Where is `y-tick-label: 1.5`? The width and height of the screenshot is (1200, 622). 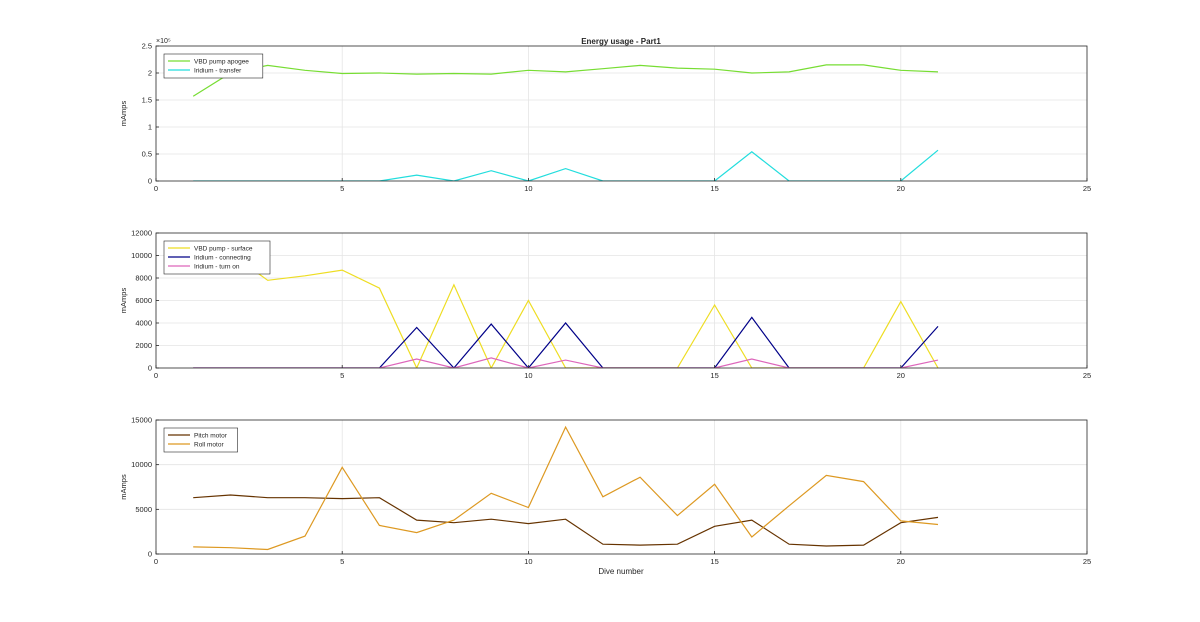 y-tick-label: 1.5 is located at coordinates (147, 100).